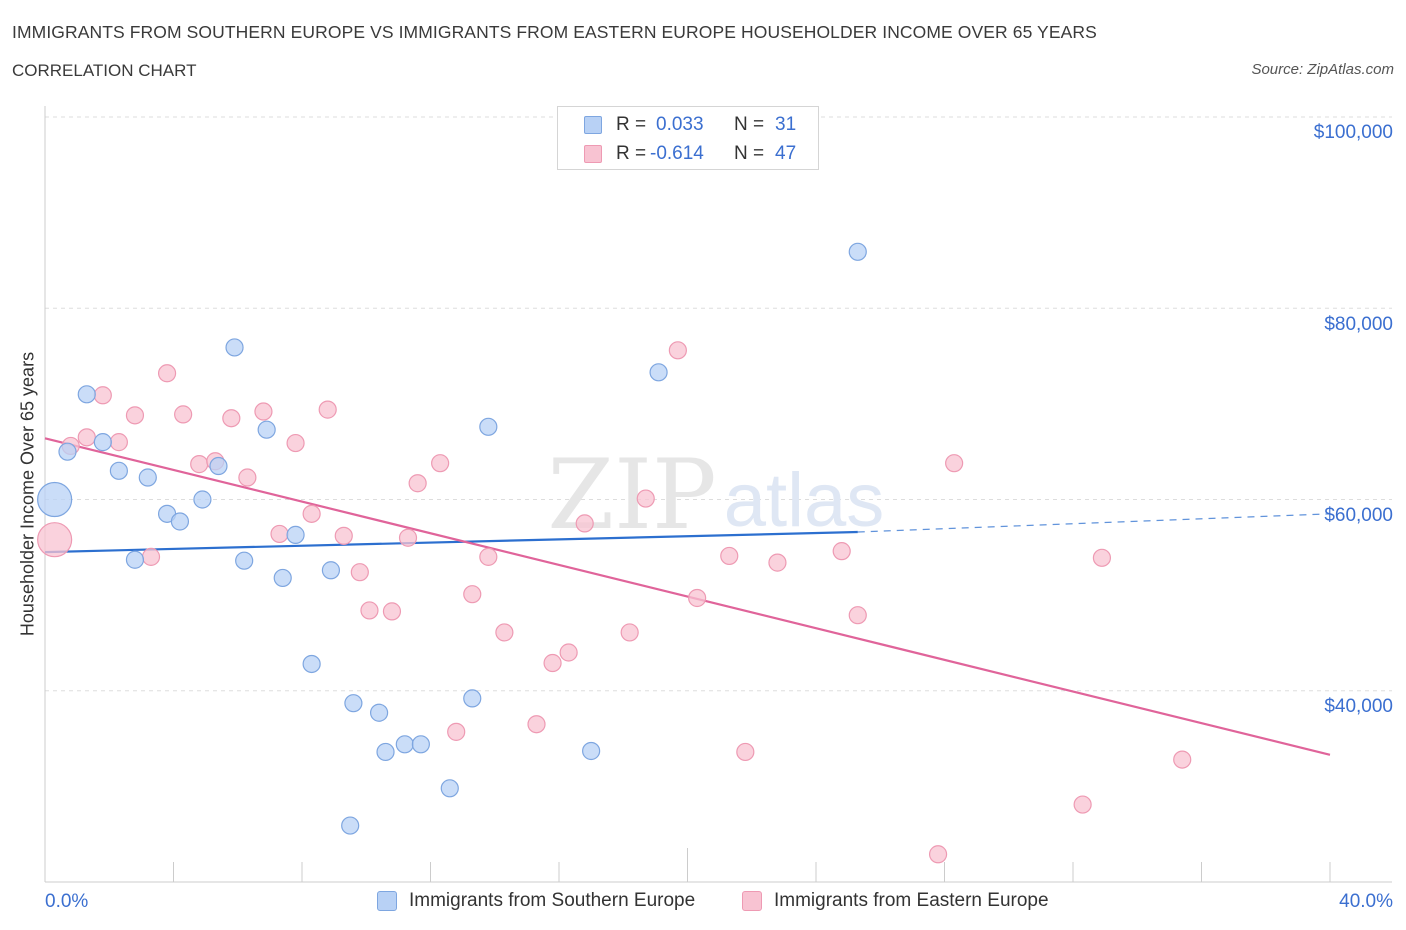 The width and height of the screenshot is (1406, 930). I want to click on y-tick-label-40000: $40,000, so click(1358, 706).